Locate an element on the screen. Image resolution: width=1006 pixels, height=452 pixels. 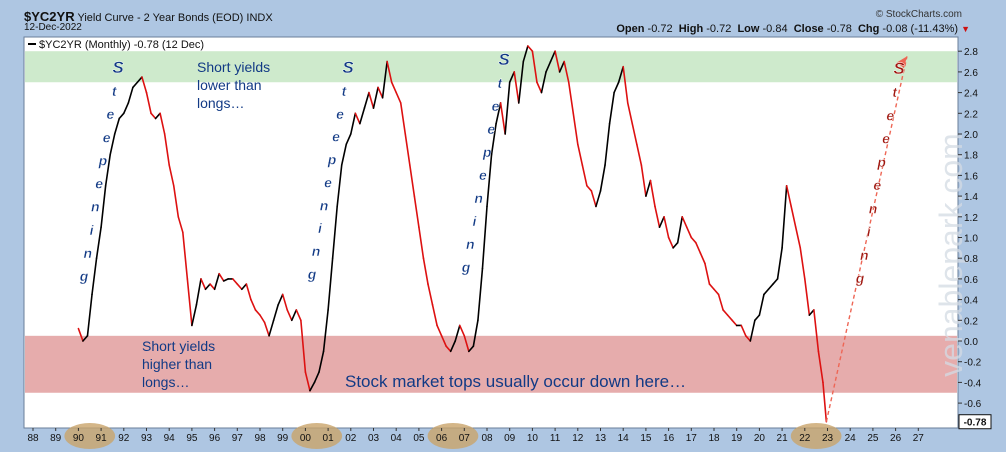
annotation-short-lower: lower than is located at coordinates (229, 85).